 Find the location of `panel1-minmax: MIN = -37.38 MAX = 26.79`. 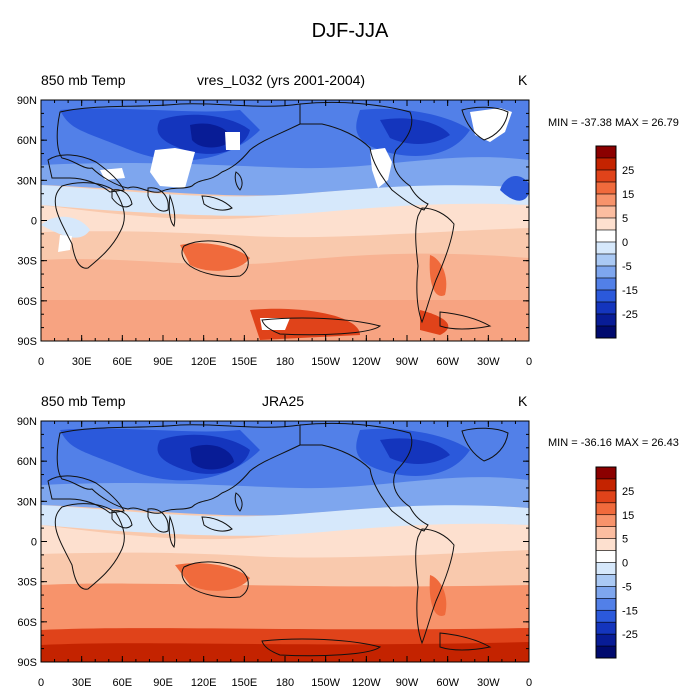

panel1-minmax: MIN = -37.38 MAX = 26.79 is located at coordinates (613, 123).